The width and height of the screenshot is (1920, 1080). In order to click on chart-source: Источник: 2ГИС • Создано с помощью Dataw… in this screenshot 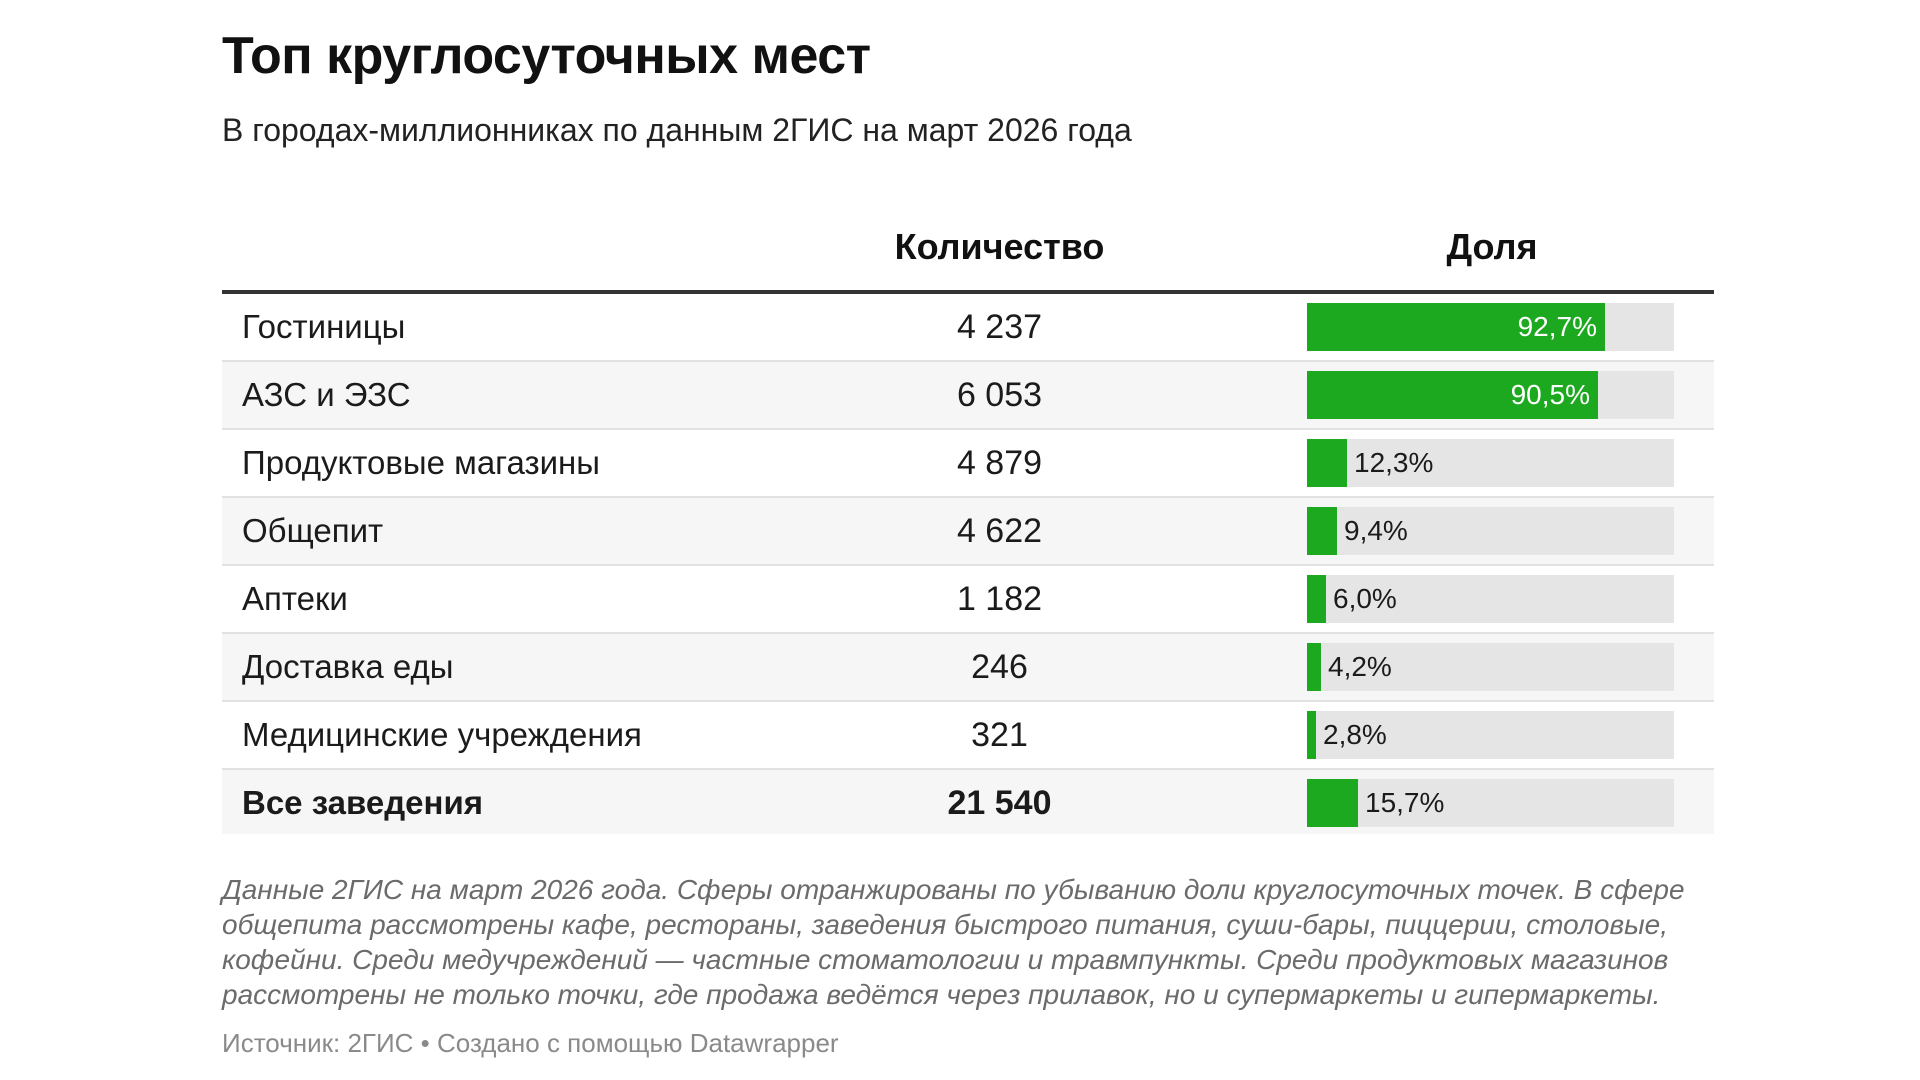, I will do `click(530, 1043)`.